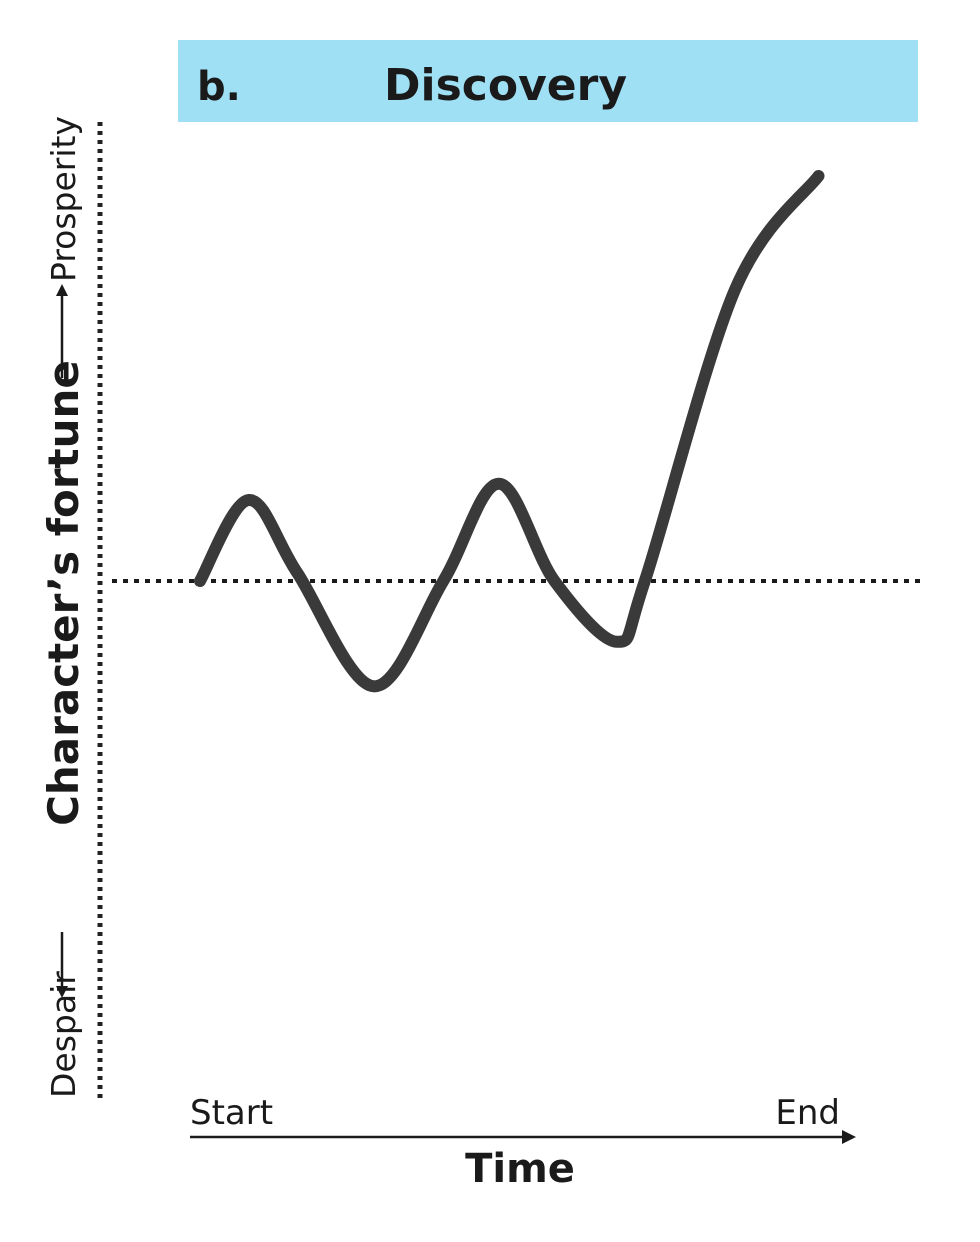 Image resolution: width=980 pixels, height=1242 pixels. I want to click on chart-title: Discovery, so click(505, 85).